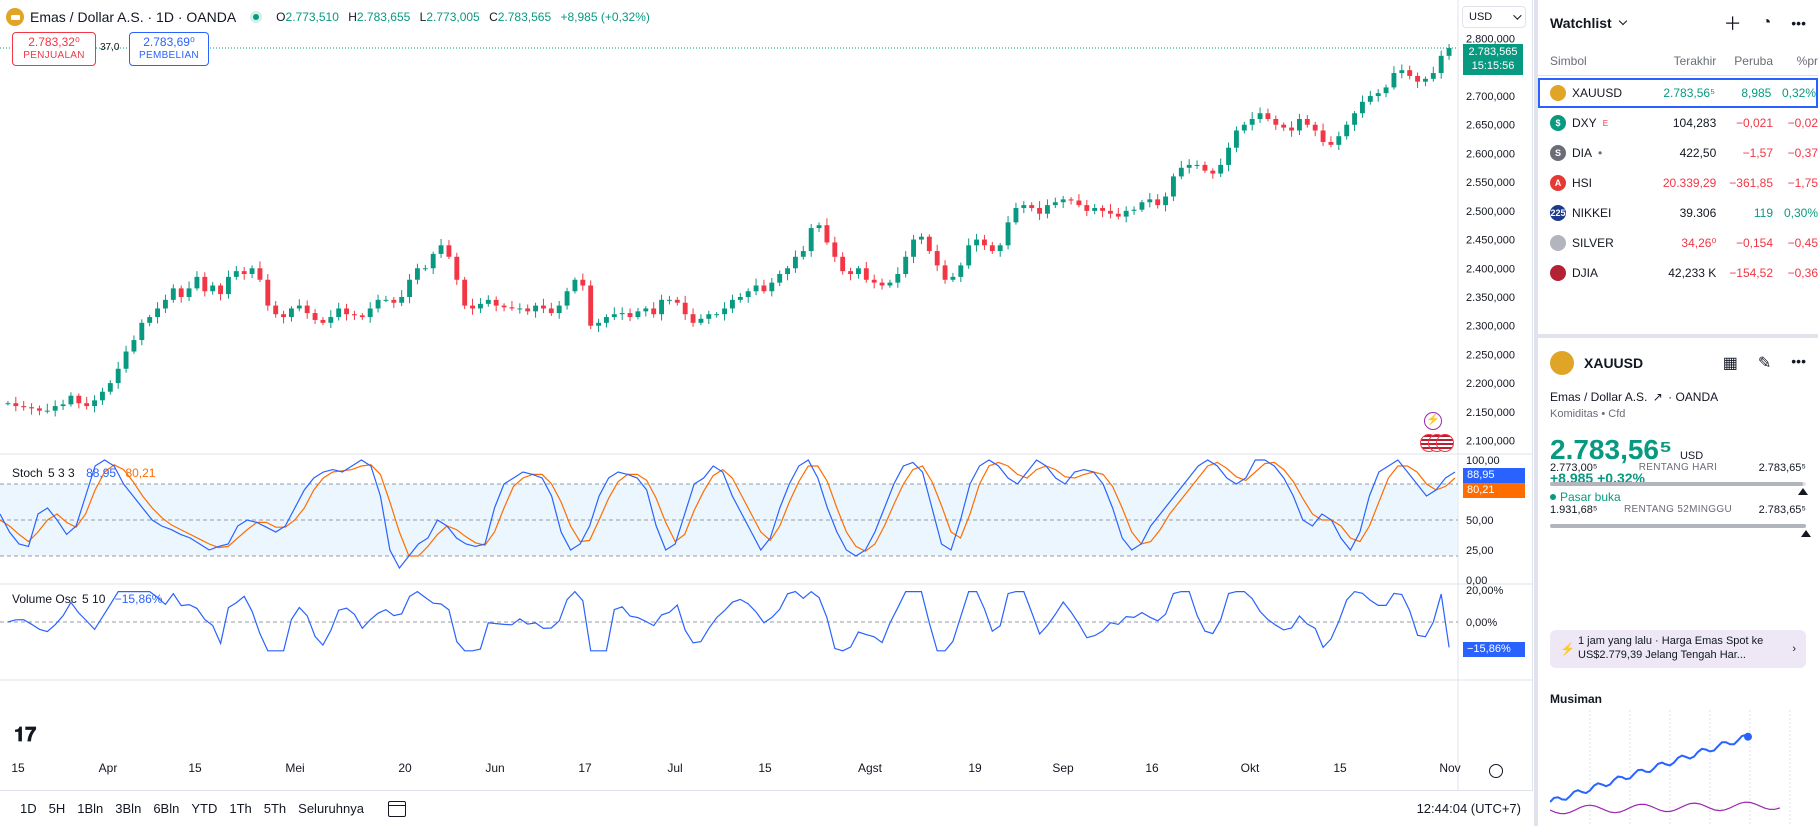  I want to click on watchlist-symbol: DJIA, so click(1597, 273).